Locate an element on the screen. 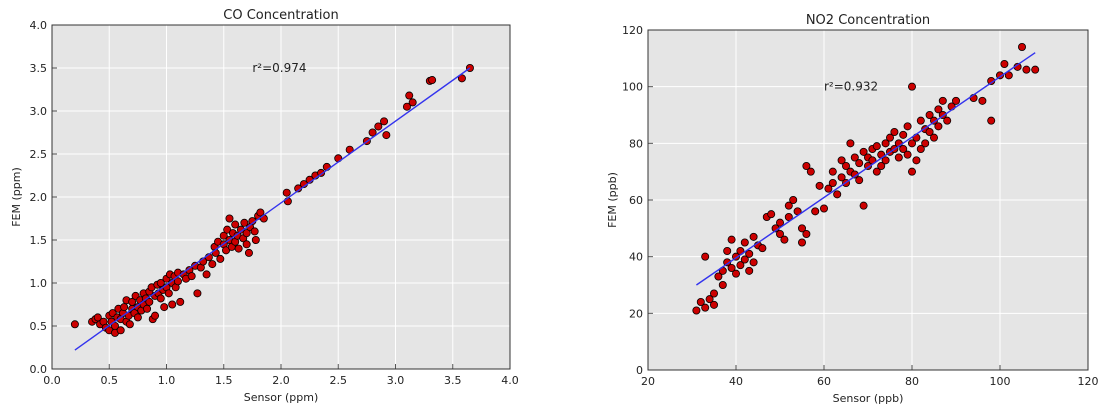 Image resolution: width=1113 pixels, height=419 pixels. co-y-tick-label: 3.5 is located at coordinates (39, 68).